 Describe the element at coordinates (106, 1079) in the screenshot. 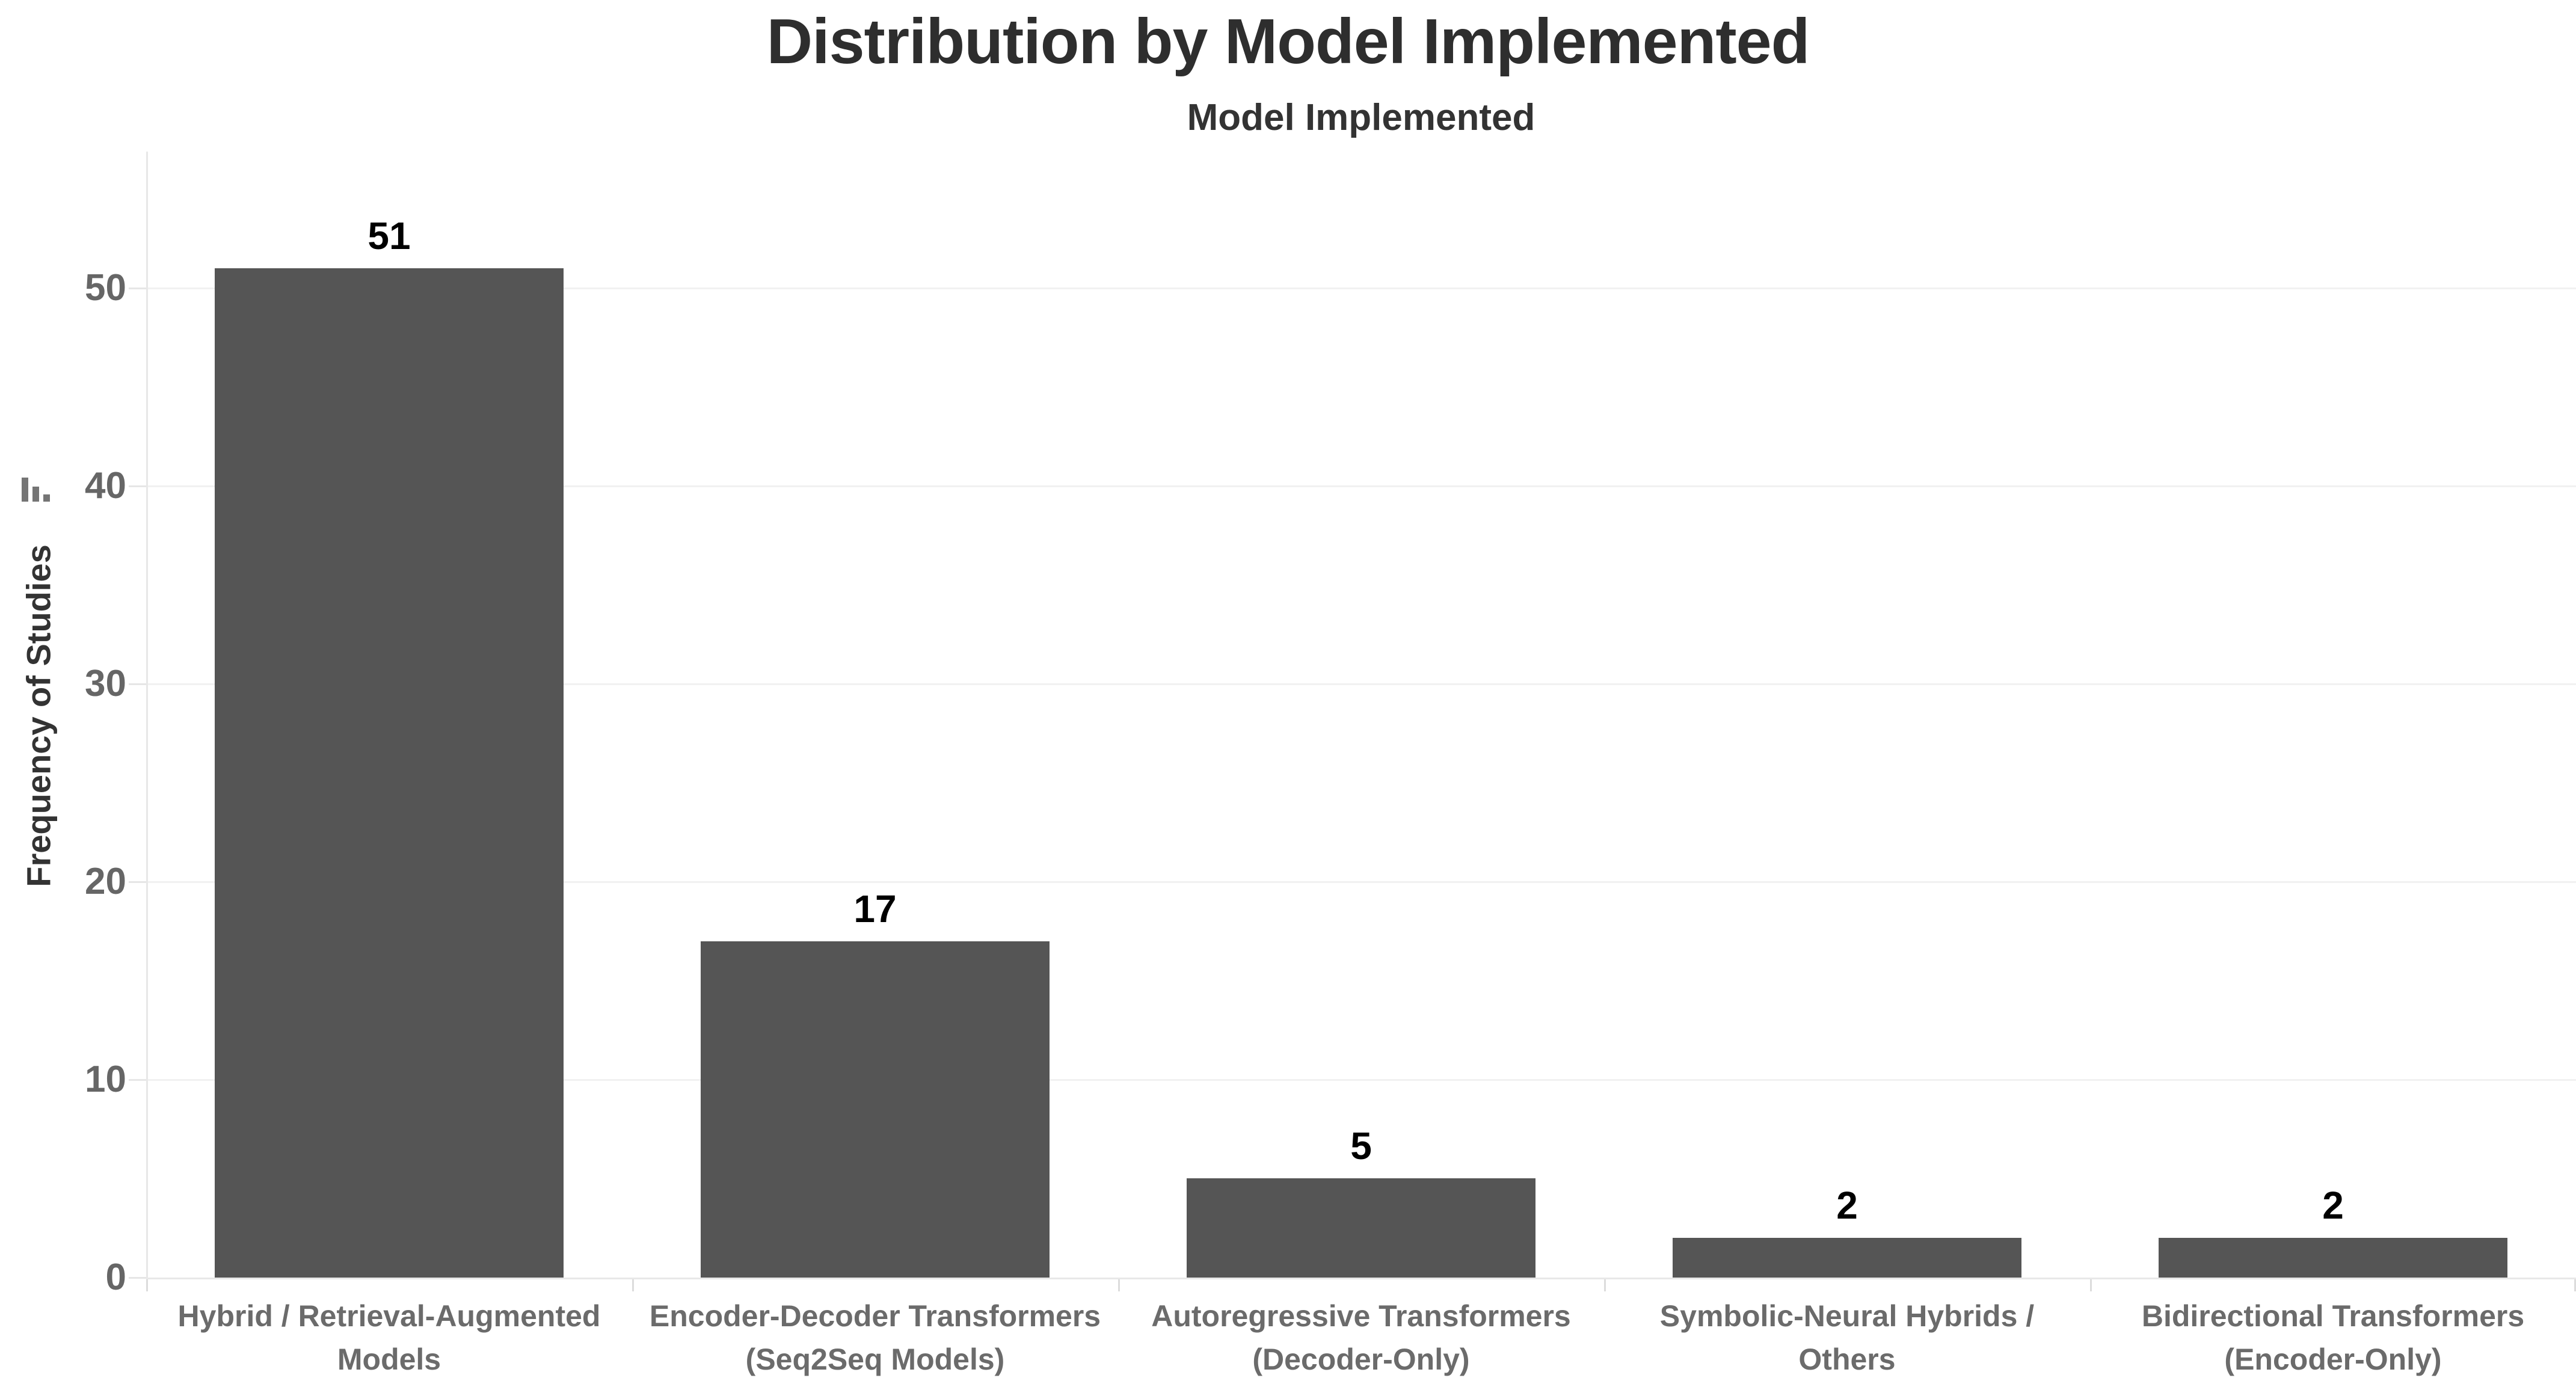

I see `y-tick-label: 10` at that location.